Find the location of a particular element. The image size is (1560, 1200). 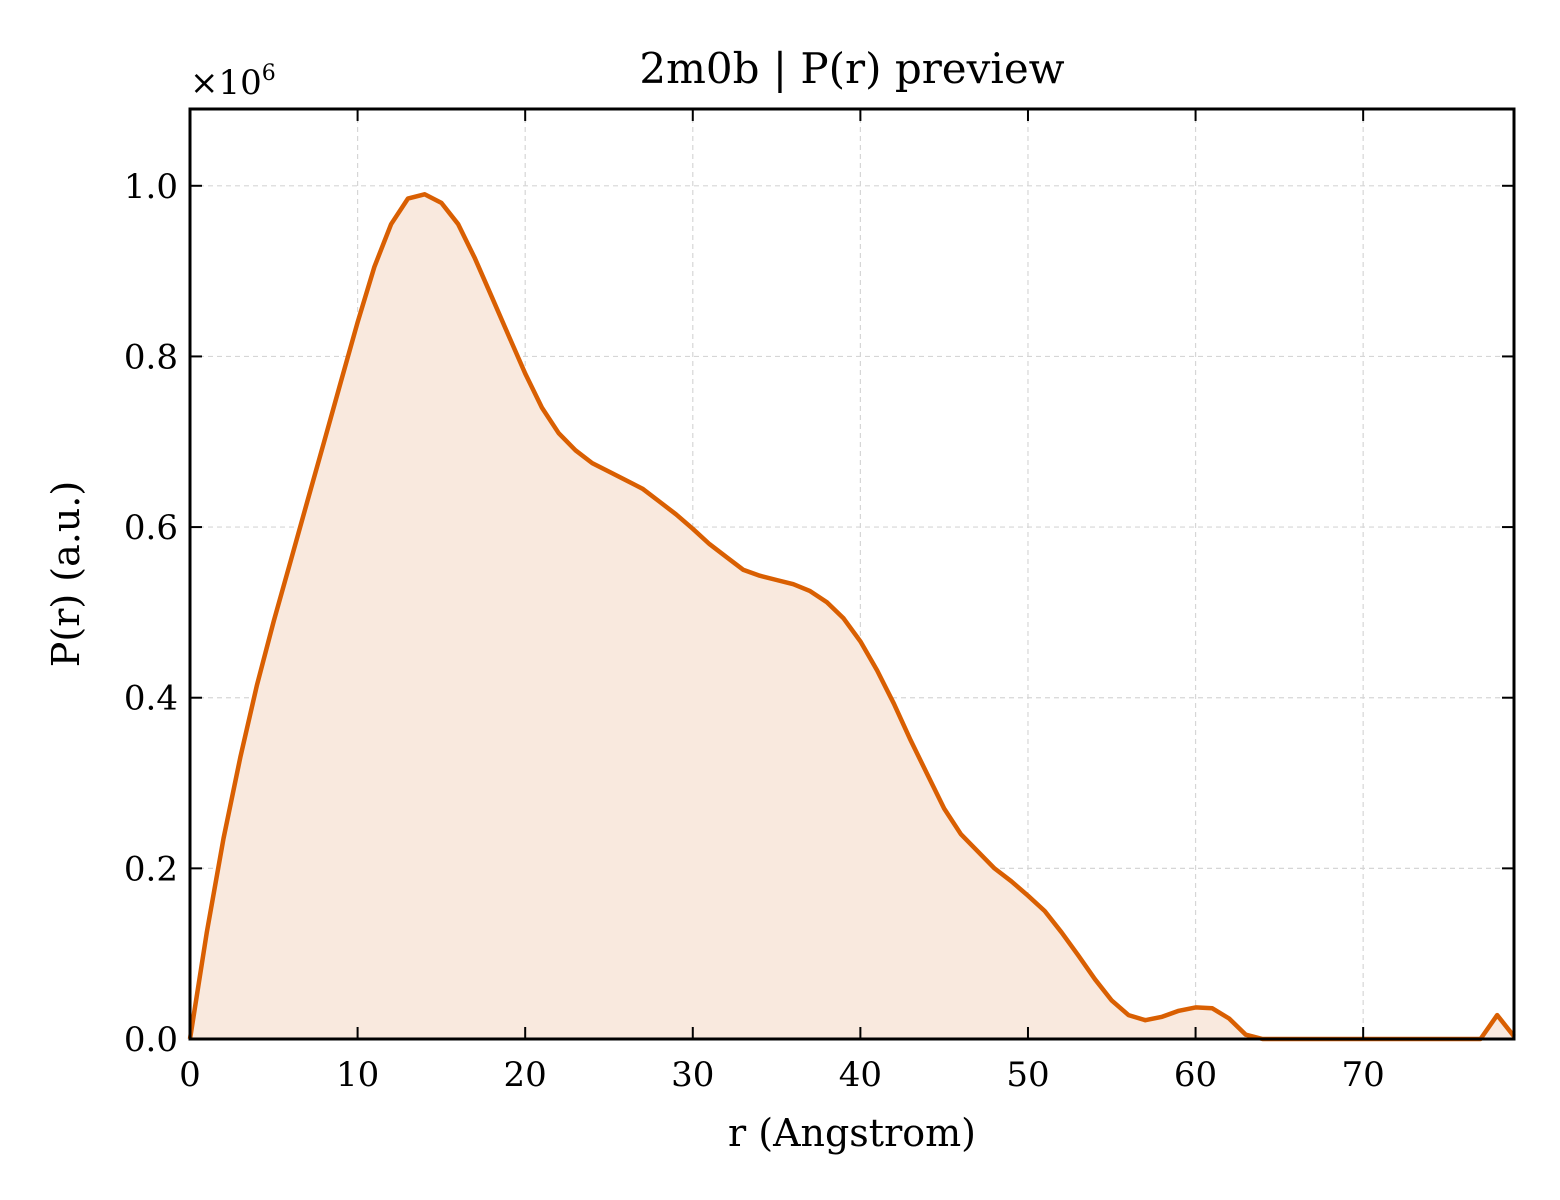

x-tick-label: 40 is located at coordinates (860, 1075).